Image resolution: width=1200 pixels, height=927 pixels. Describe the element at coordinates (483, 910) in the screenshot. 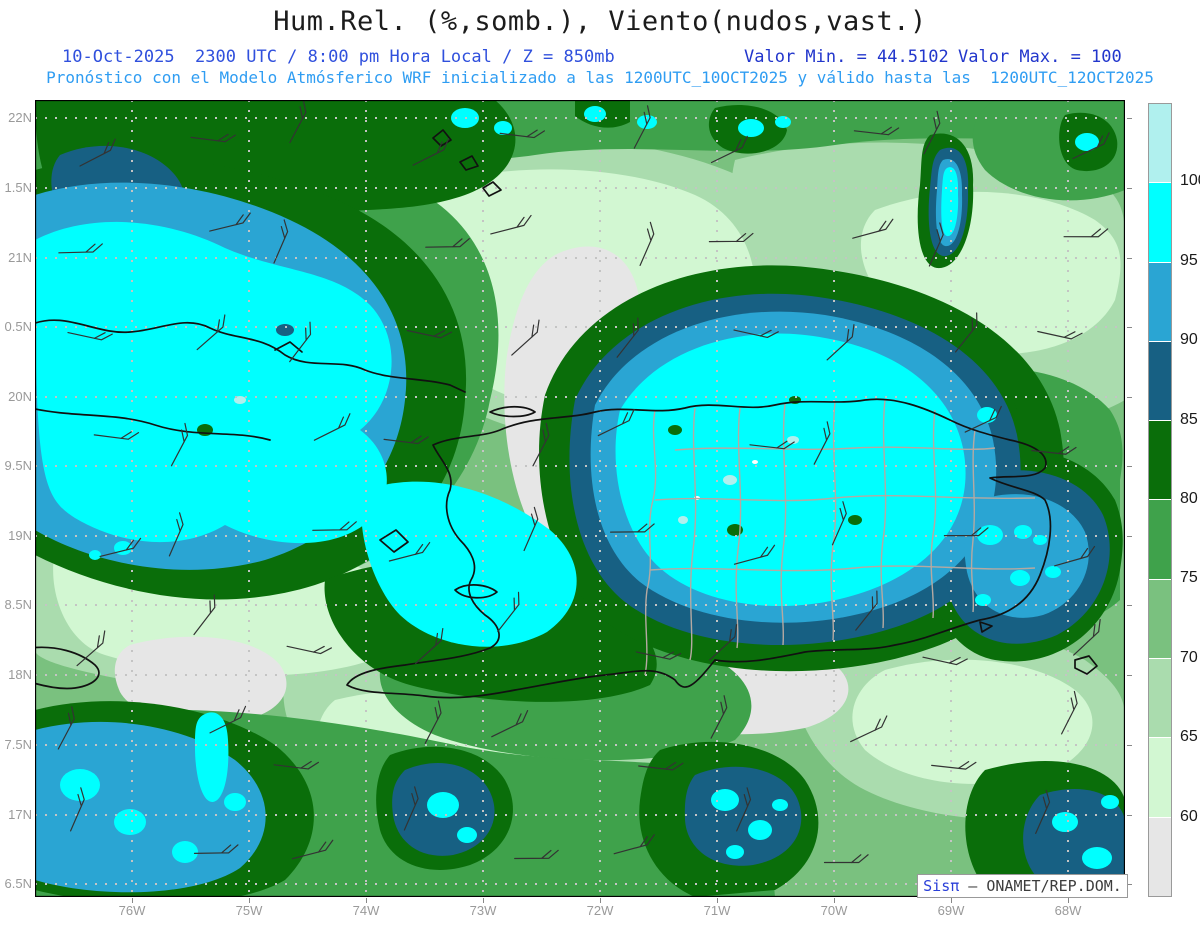

I see `lon-label: 73W` at that location.